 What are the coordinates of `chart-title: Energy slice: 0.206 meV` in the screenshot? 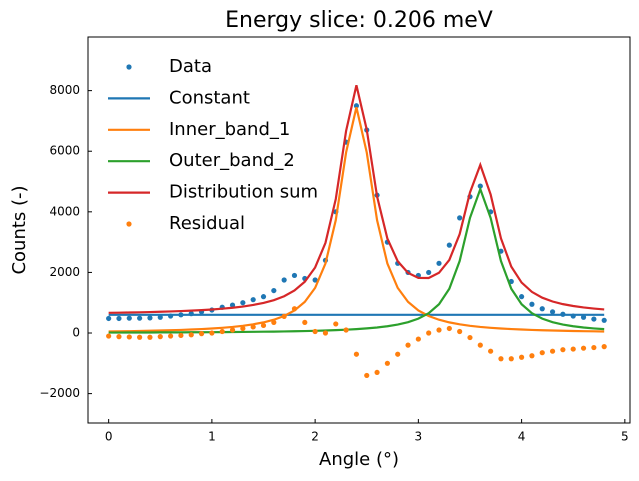 It's located at (359, 20).